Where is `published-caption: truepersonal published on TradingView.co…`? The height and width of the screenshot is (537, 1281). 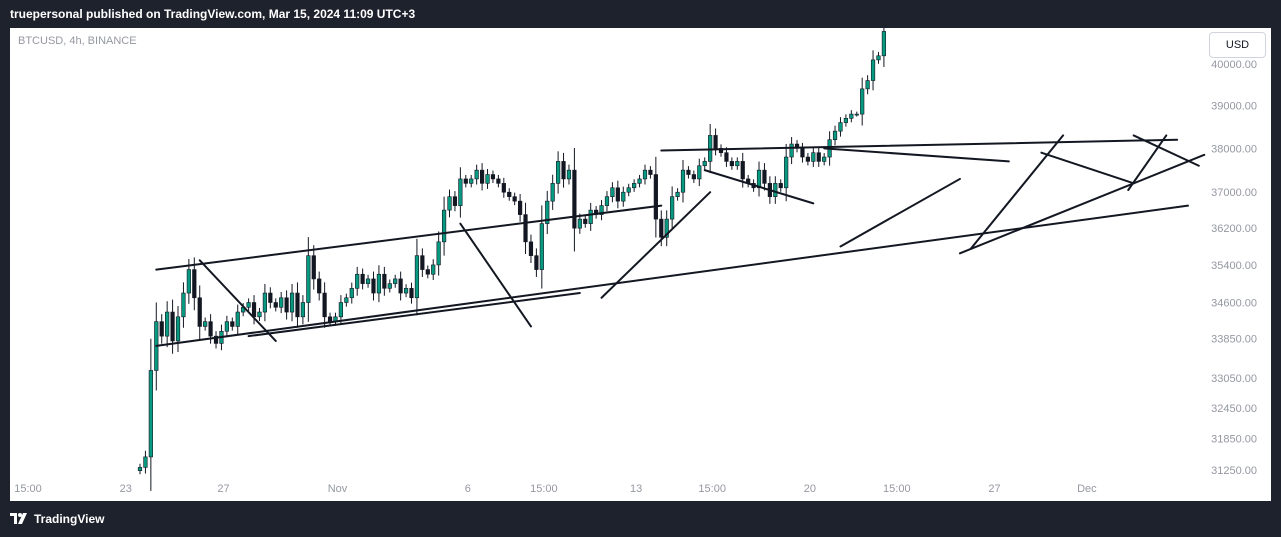 published-caption: truepersonal published on TradingView.co… is located at coordinates (213, 14).